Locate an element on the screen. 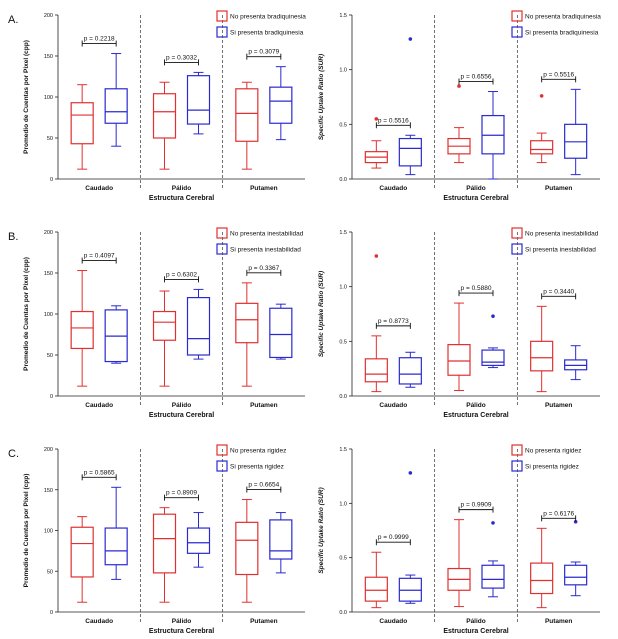  panel-label: B. is located at coordinates (13, 237).